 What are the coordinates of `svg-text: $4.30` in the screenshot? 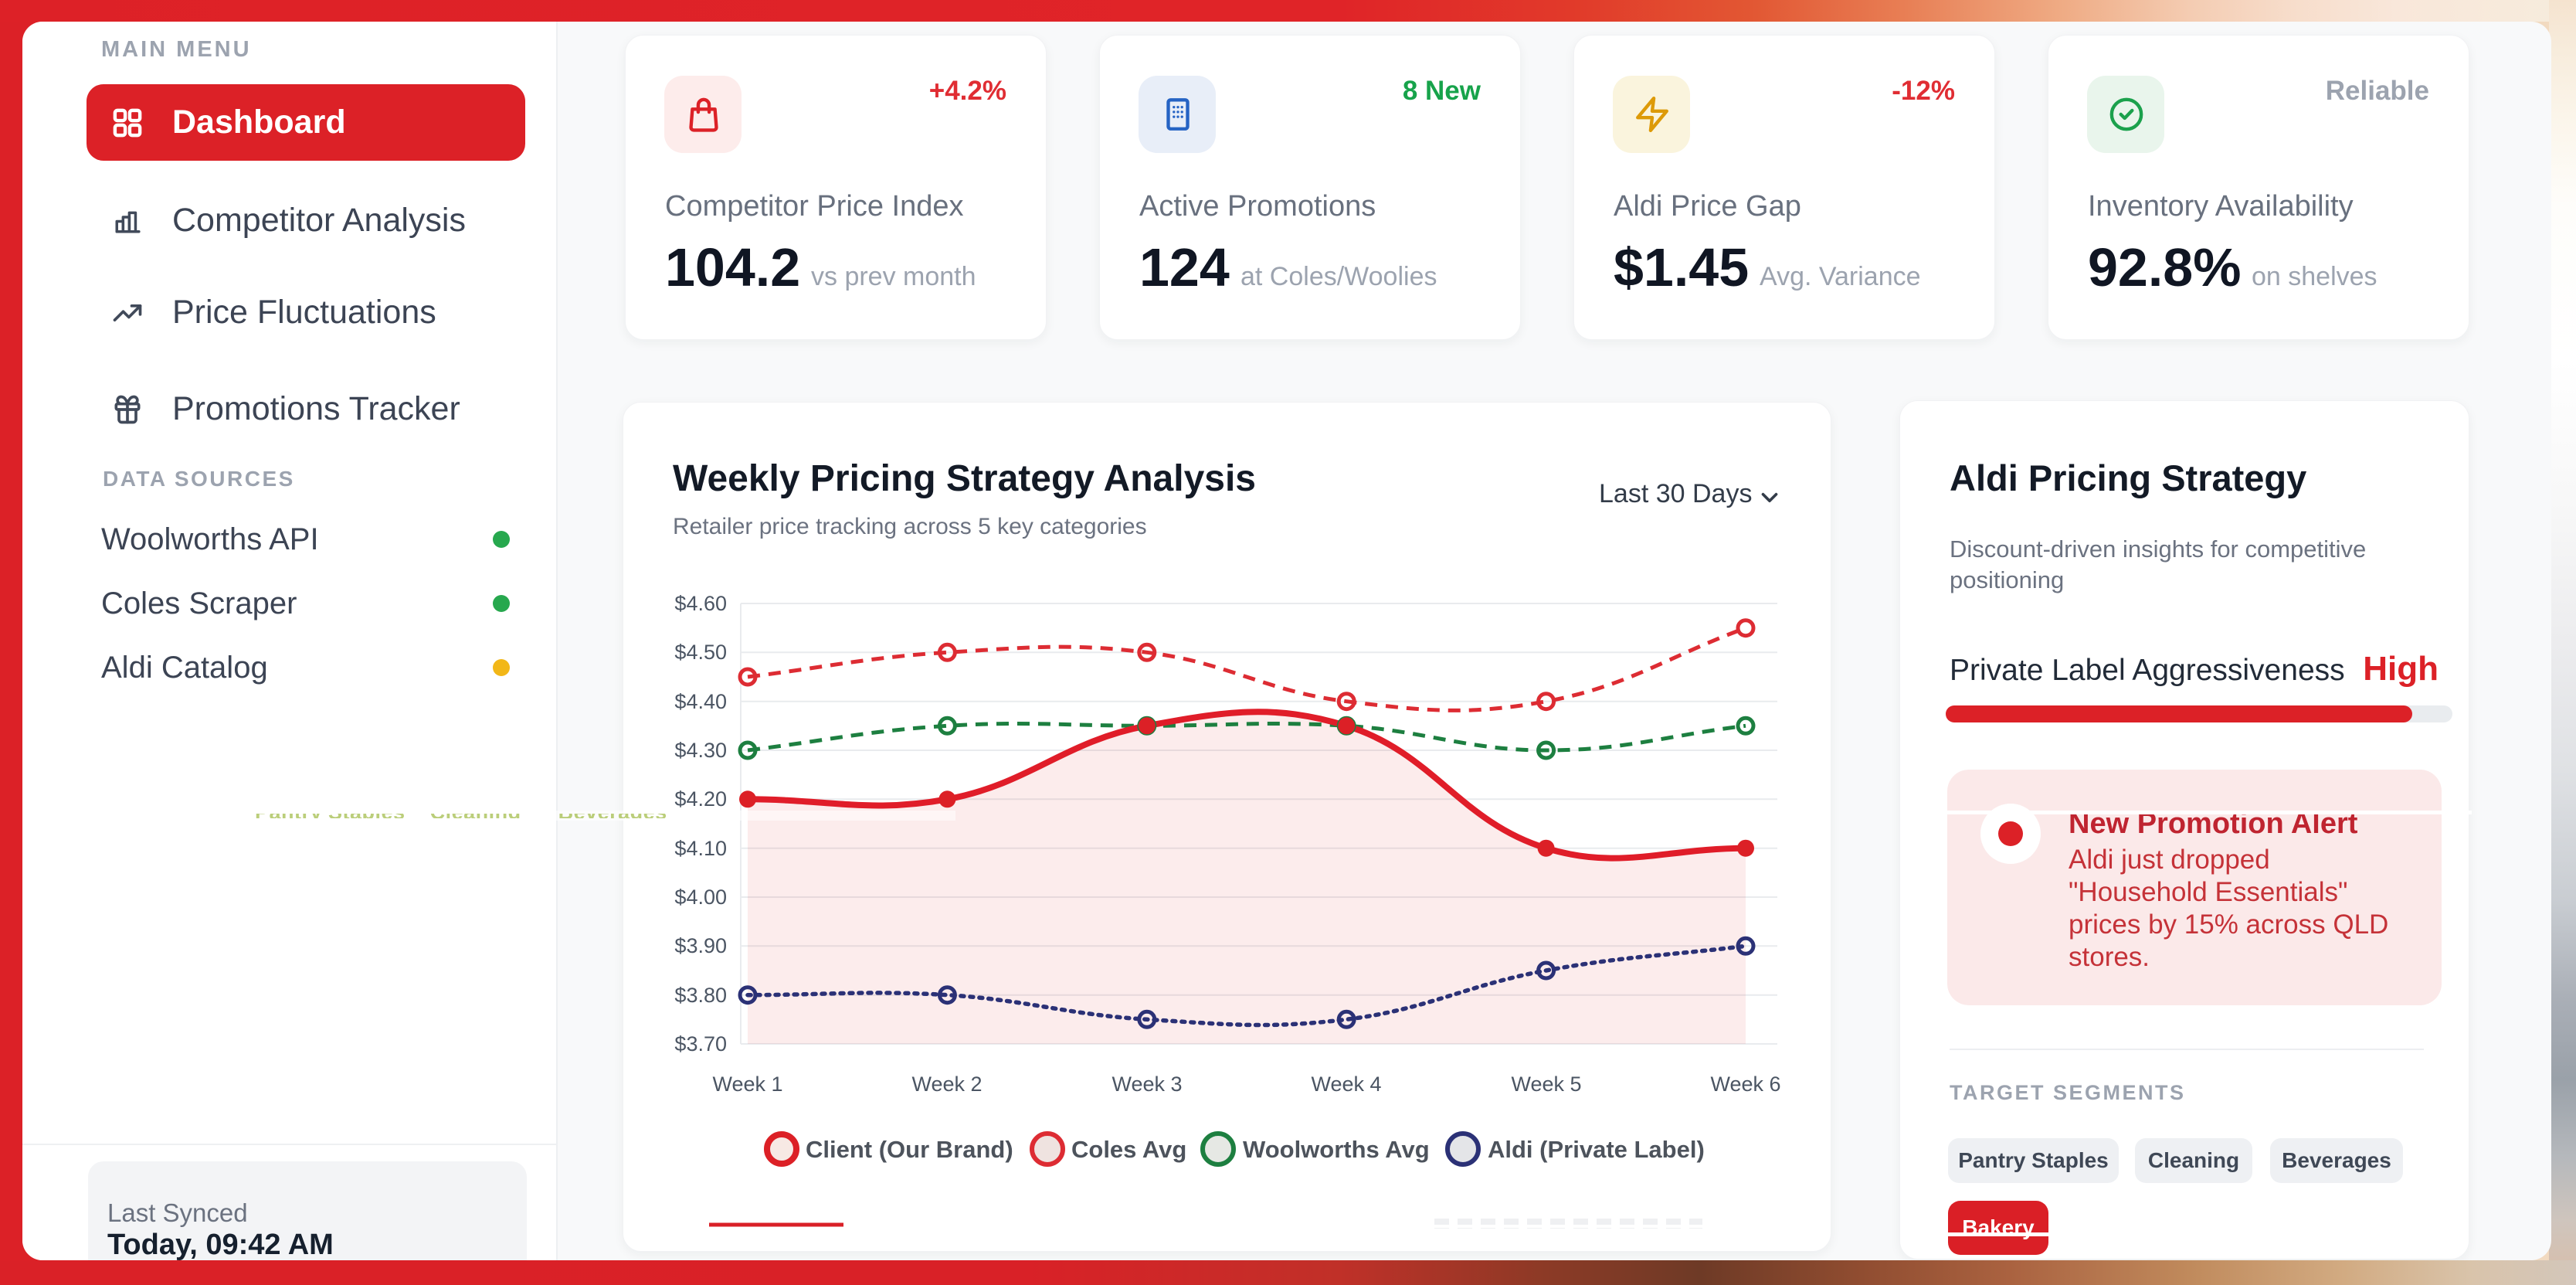 It's located at (700, 750).